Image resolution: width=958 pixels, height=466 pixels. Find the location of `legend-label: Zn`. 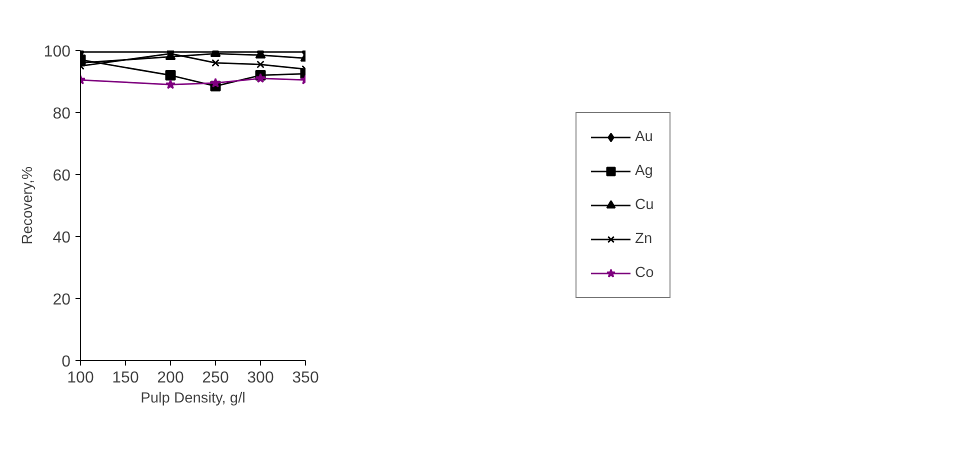

legend-label: Zn is located at coordinates (644, 239).